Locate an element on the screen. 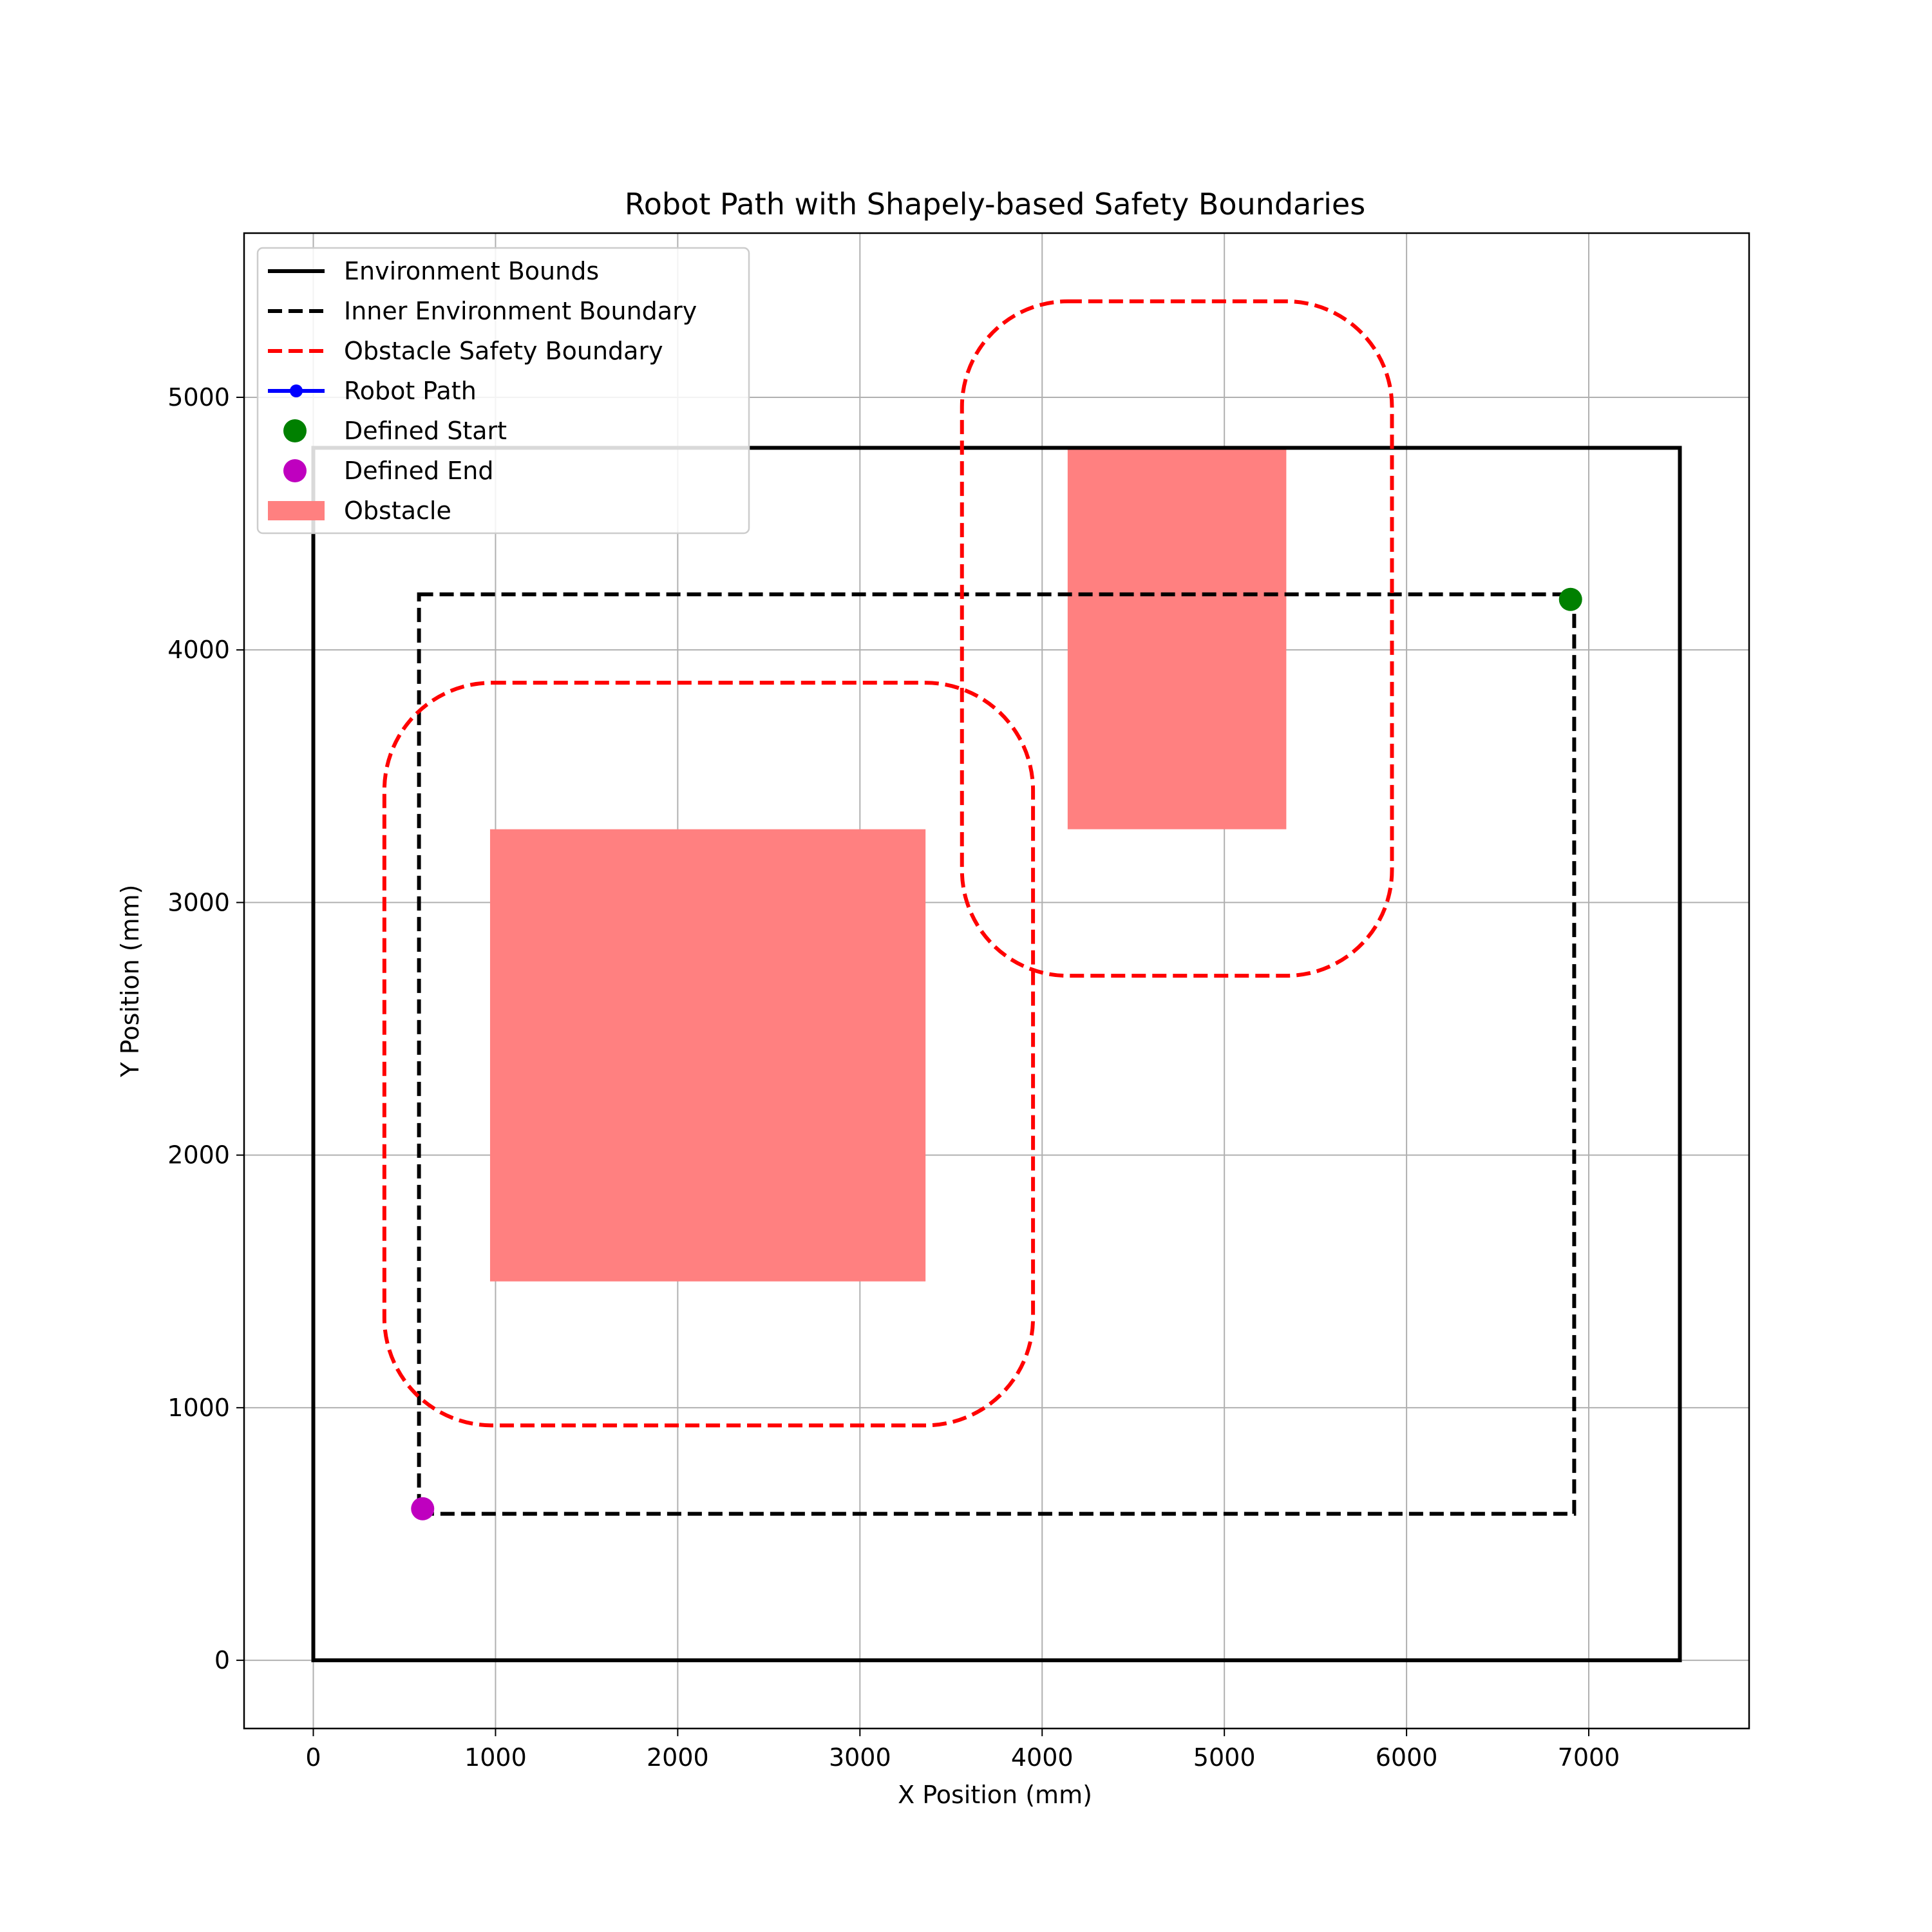  legend-entry-label: Defined End is located at coordinates (418, 471).